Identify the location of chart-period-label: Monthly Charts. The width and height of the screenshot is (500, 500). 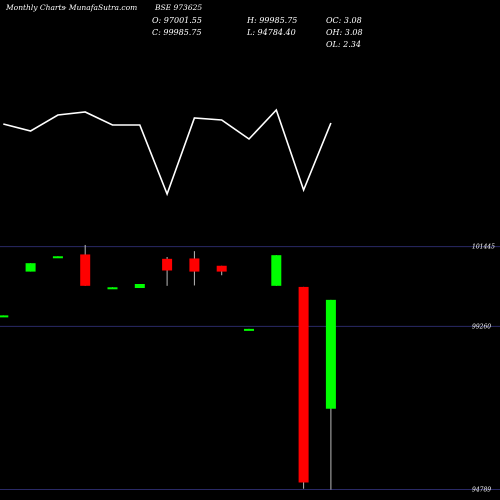
(36, 7).